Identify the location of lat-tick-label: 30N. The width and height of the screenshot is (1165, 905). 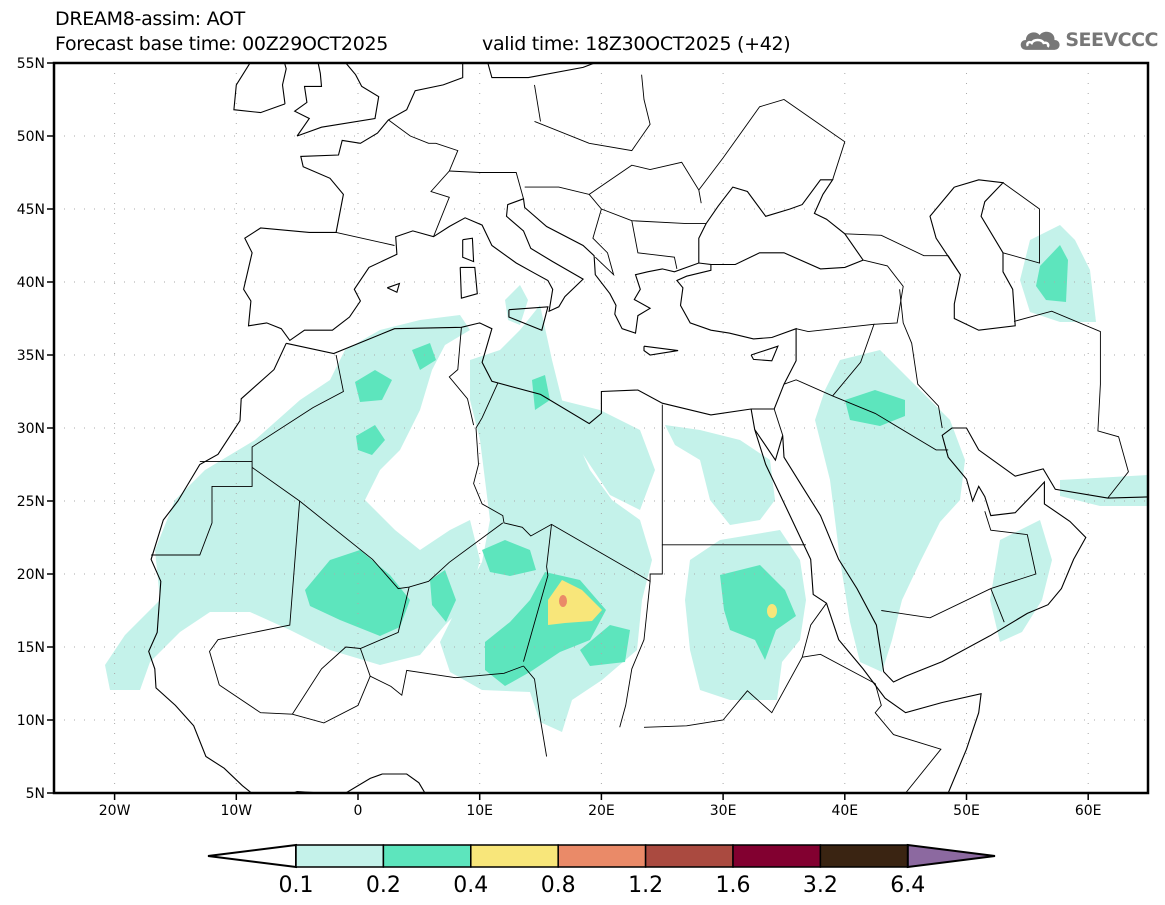
(31, 429).